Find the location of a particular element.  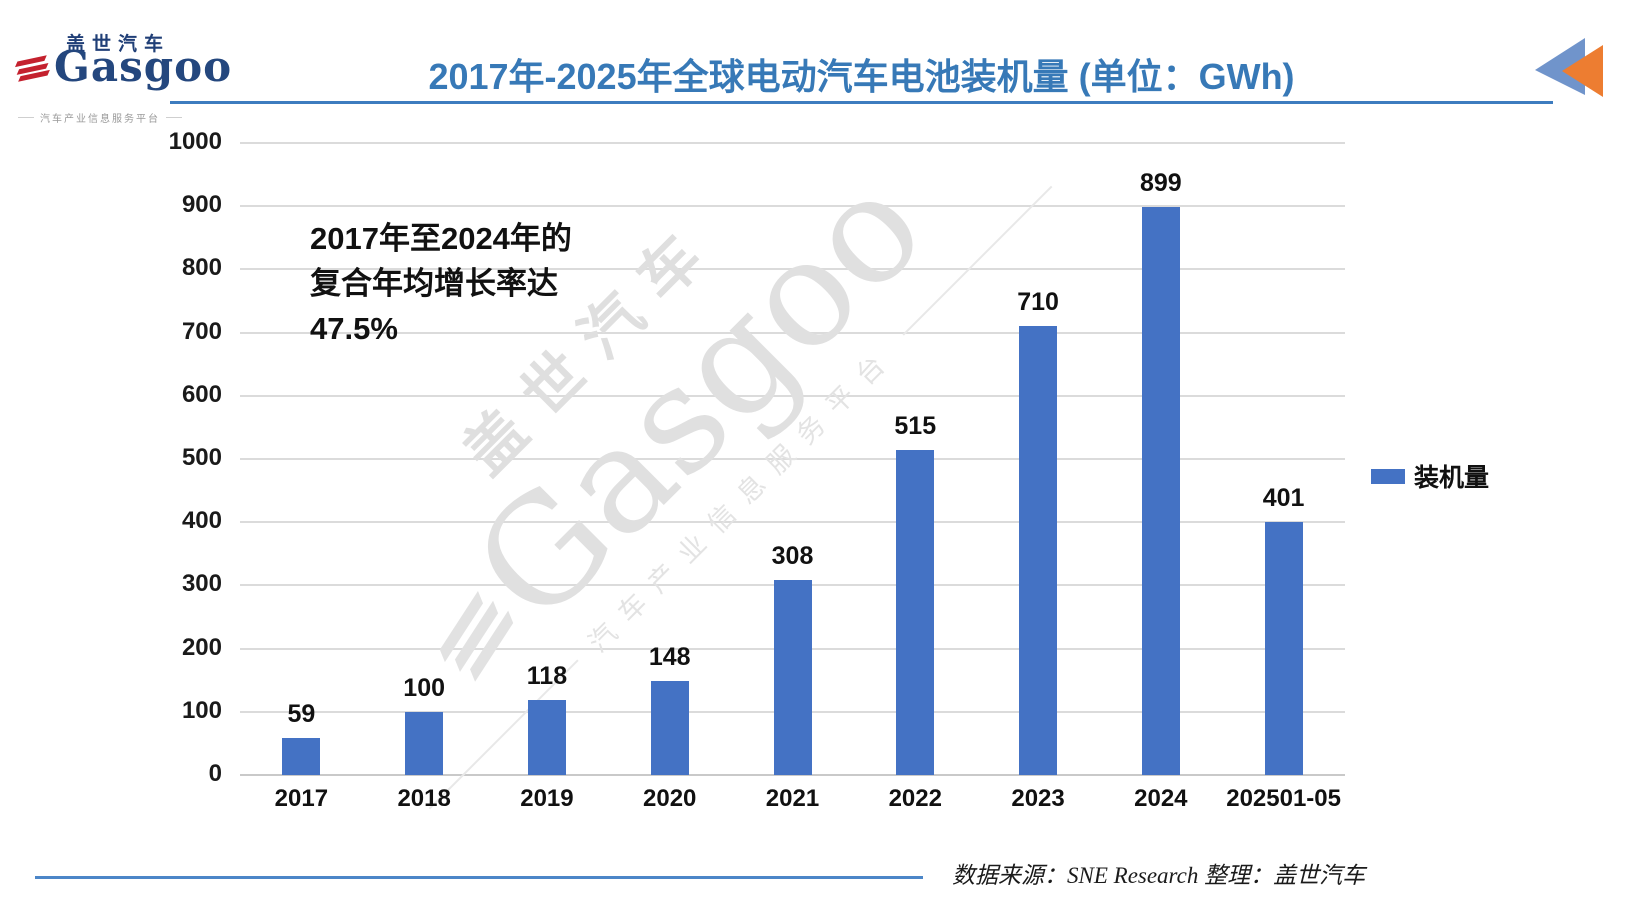

bar-value-label: 148 is located at coordinates (669, 657).